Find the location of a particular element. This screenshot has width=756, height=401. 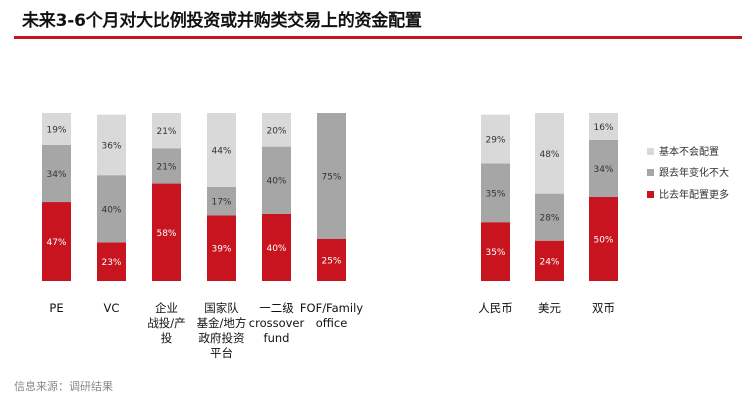

data-label: 39% is located at coordinates (221, 250).